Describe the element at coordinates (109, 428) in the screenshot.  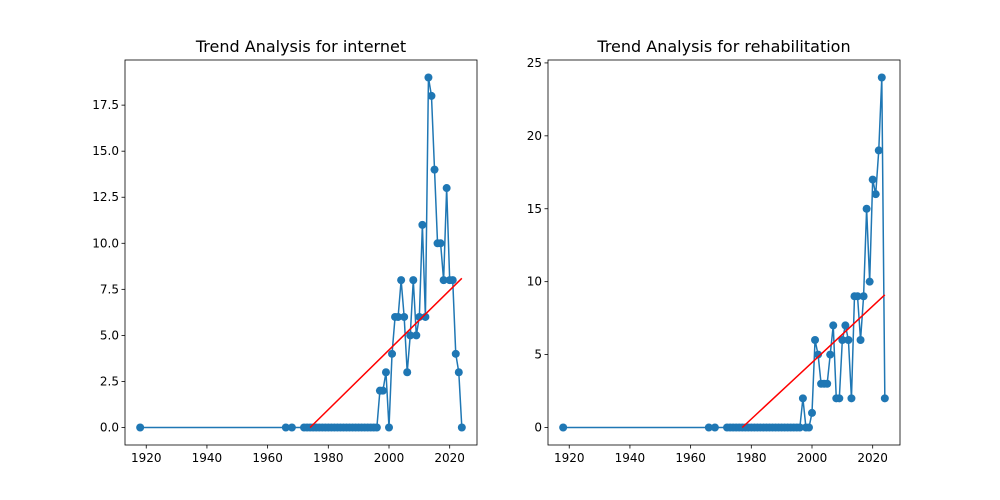
I see `y-tick-label: 0.0` at that location.